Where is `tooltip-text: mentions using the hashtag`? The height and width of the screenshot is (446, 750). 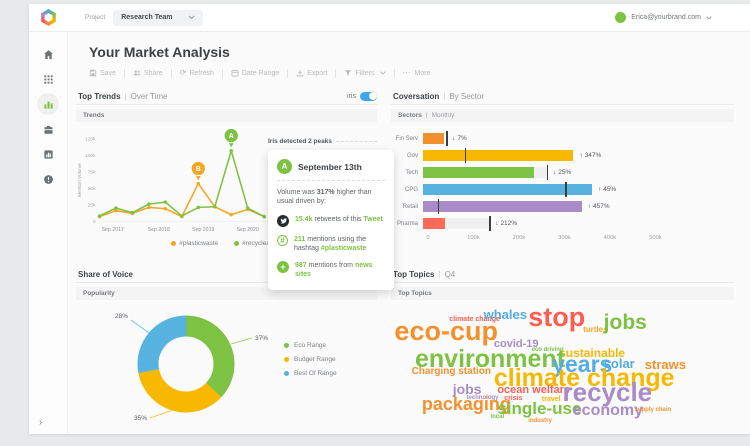
tooltip-text: mentions using the hashtag is located at coordinates (330, 243).